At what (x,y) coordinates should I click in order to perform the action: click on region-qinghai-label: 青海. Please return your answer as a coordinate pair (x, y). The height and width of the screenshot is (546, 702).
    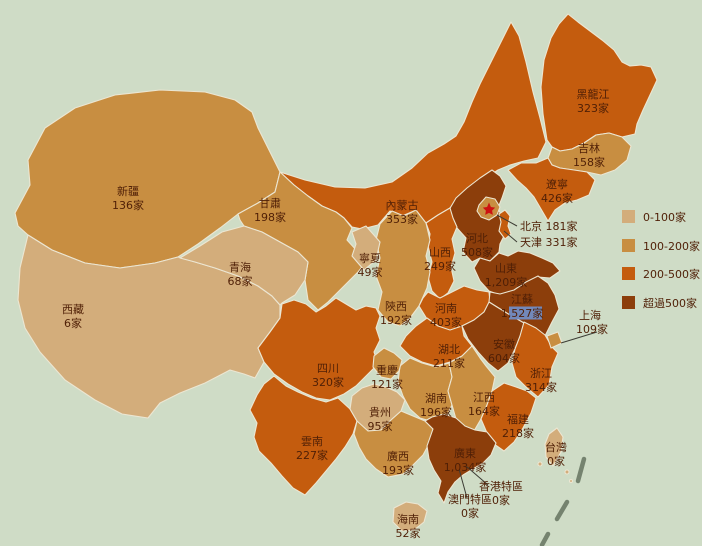
    Looking at the image, I should click on (240, 267).